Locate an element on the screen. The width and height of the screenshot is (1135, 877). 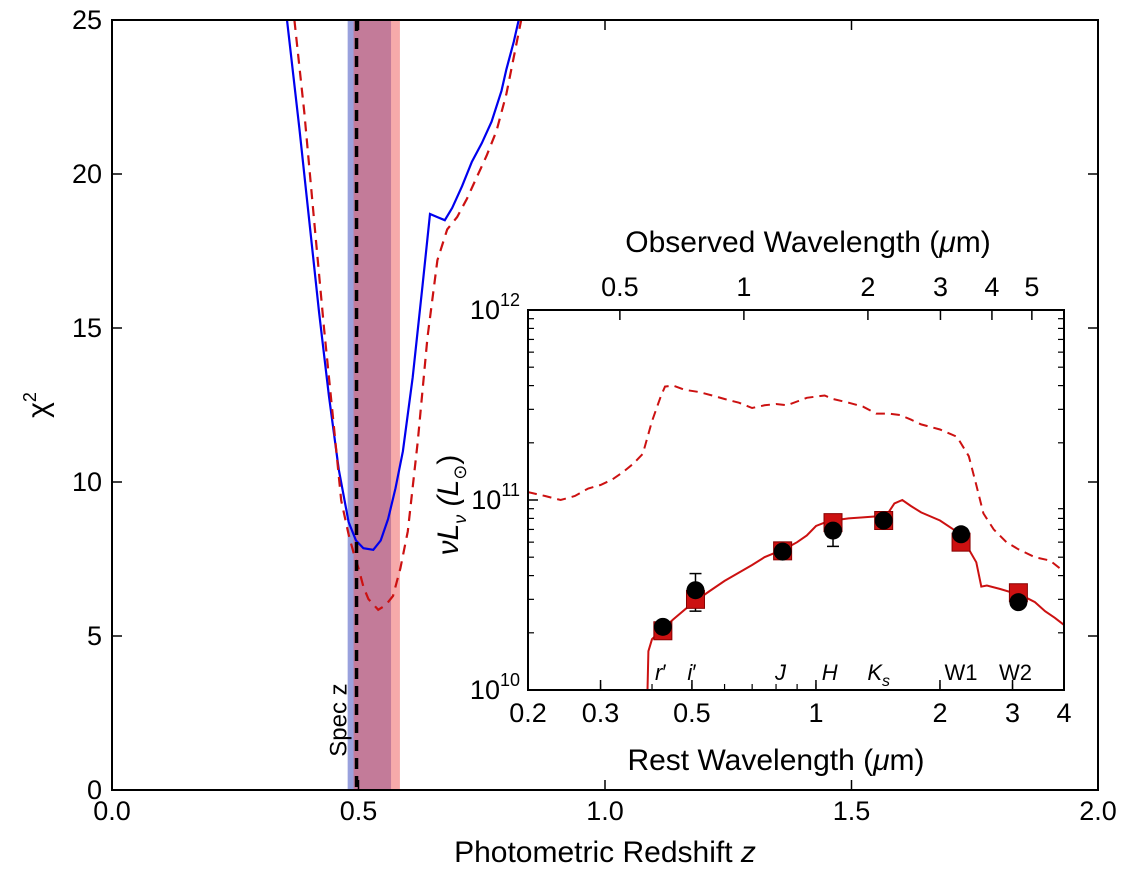
rest-wavelength-label-text: Rest Wavelength ( is located at coordinates (750, 760).